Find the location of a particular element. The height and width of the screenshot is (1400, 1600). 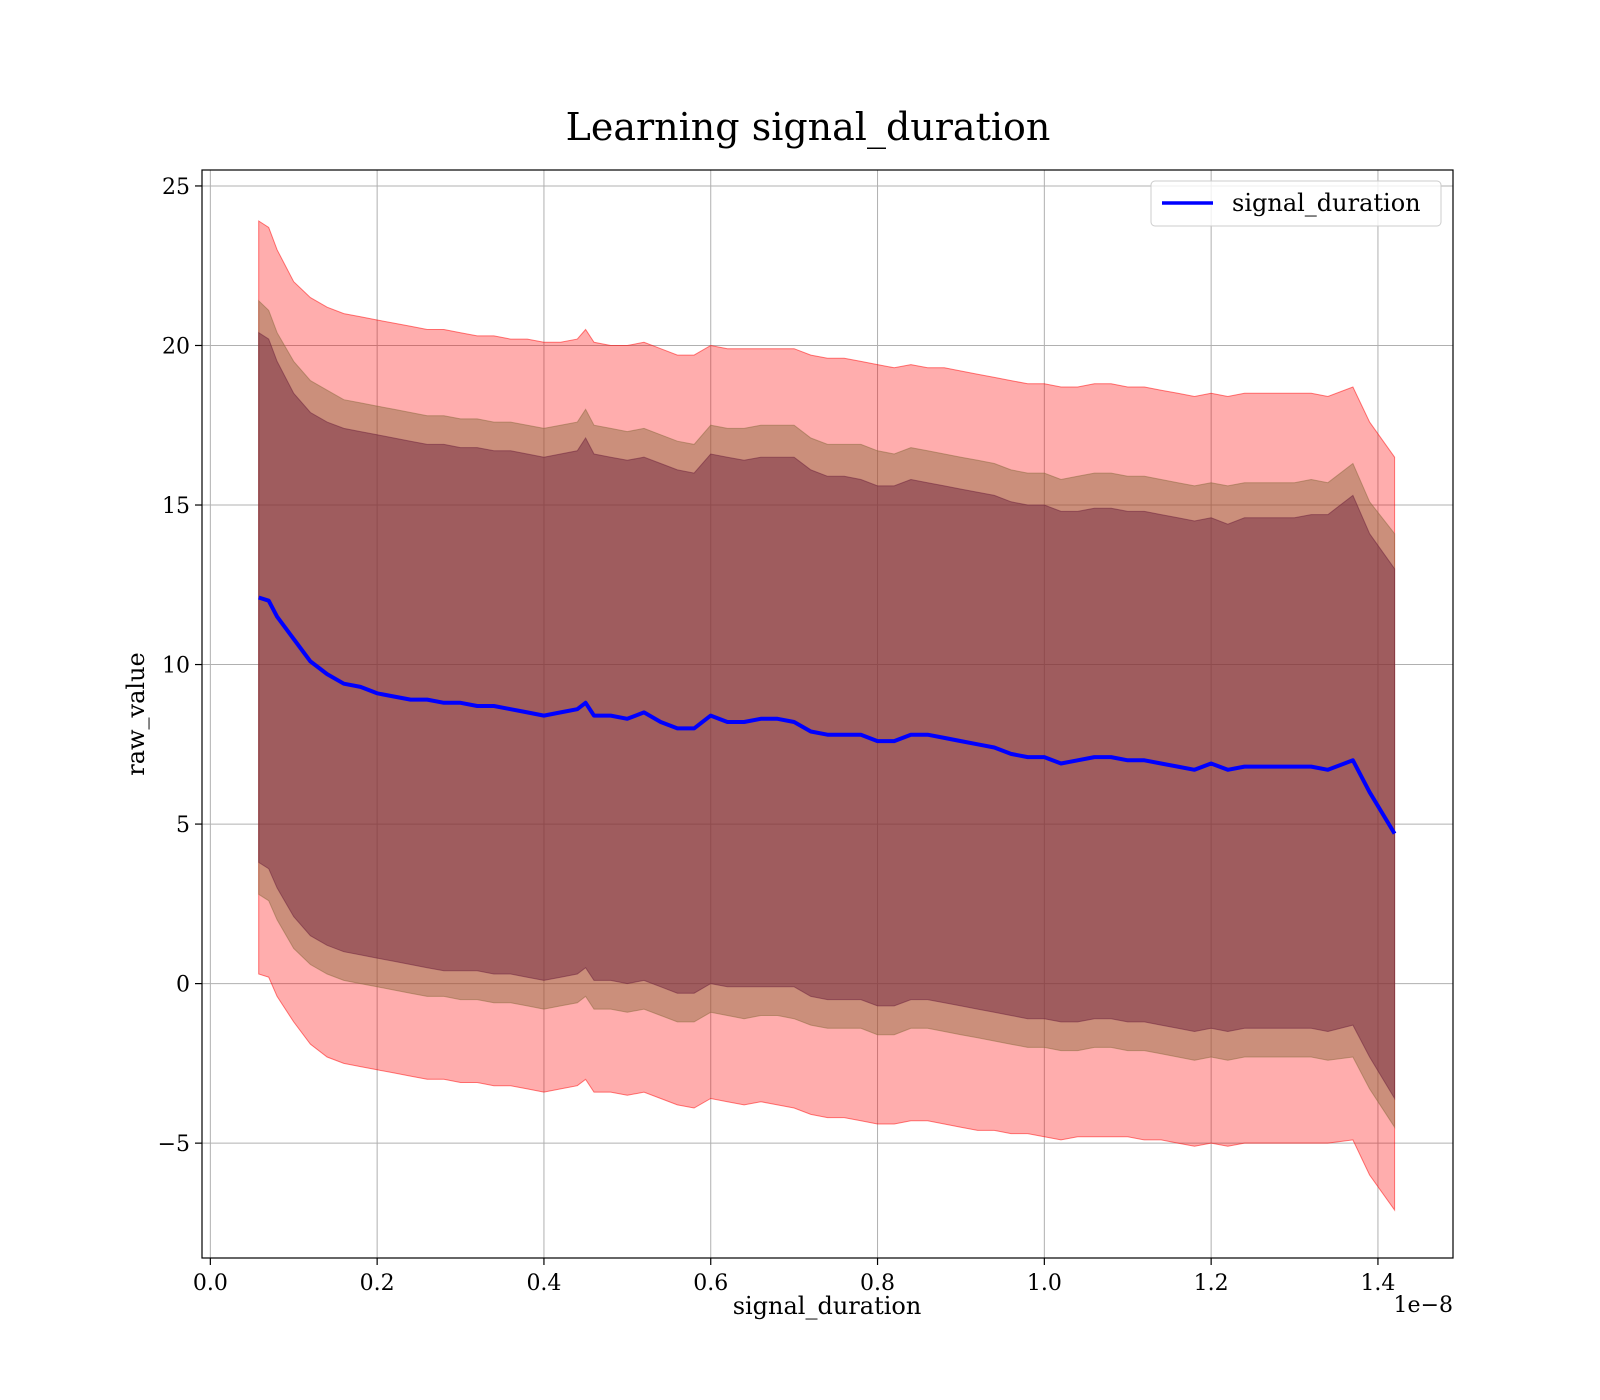

legend-box is located at coordinates (1296, 203).